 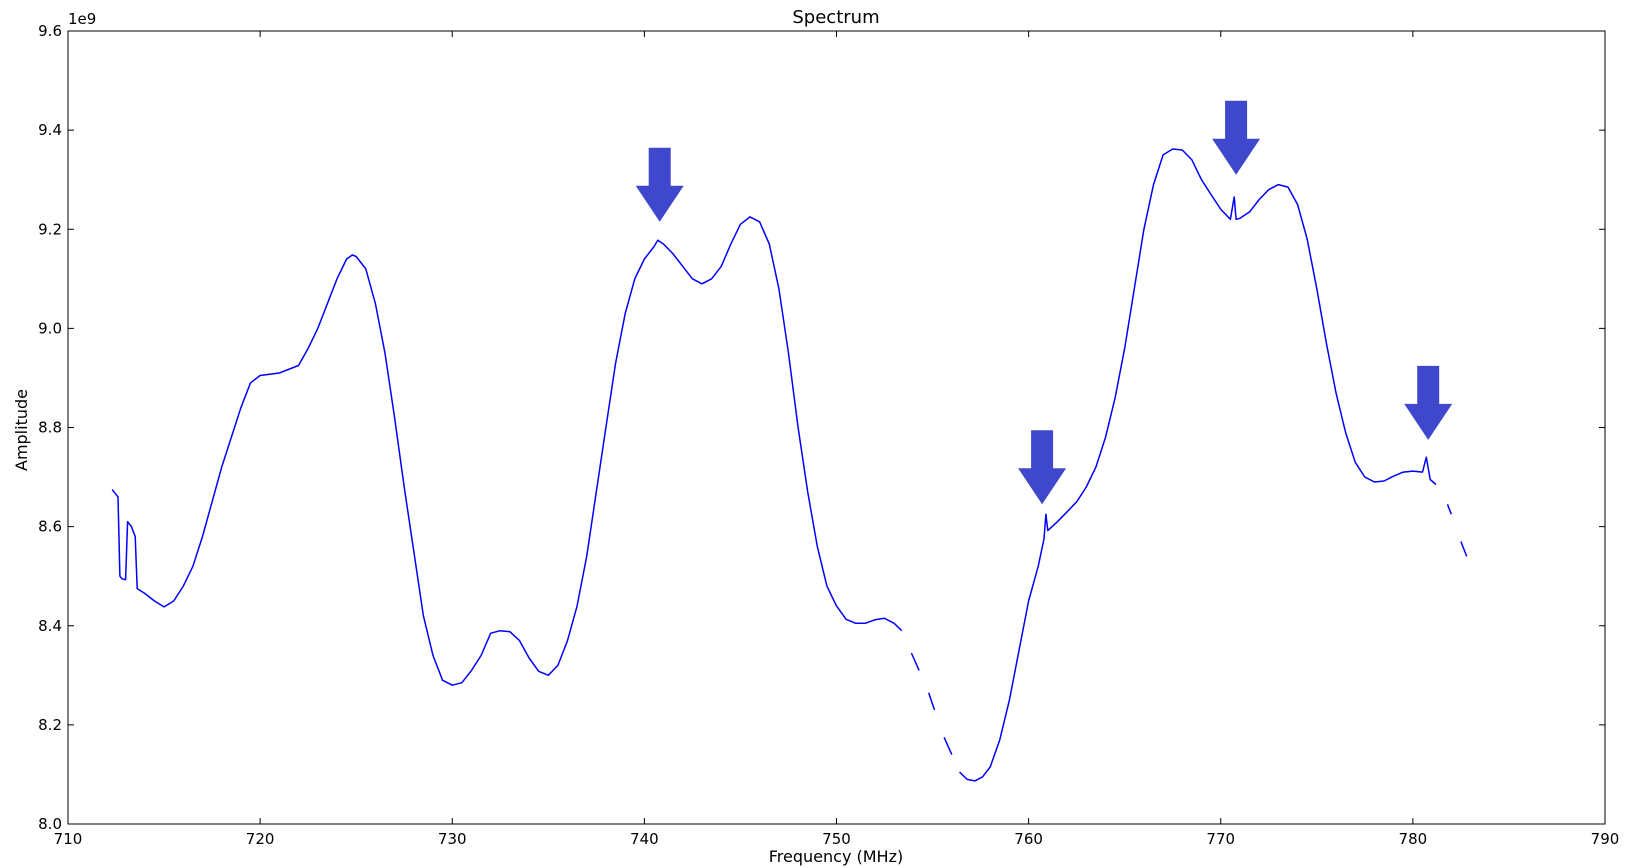 What do you see at coordinates (50, 31) in the screenshot?
I see `y-tick-label: 9.6` at bounding box center [50, 31].